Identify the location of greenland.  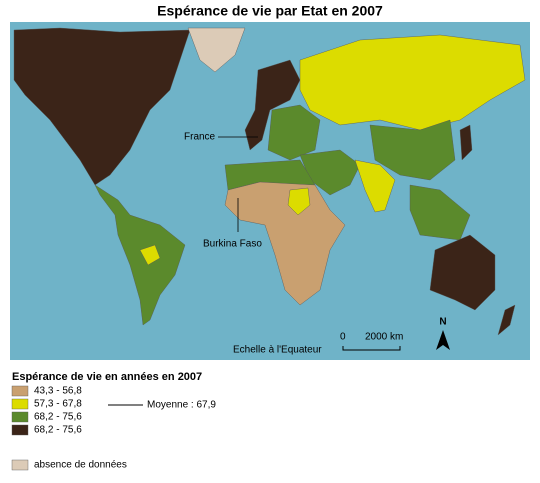
(216, 50).